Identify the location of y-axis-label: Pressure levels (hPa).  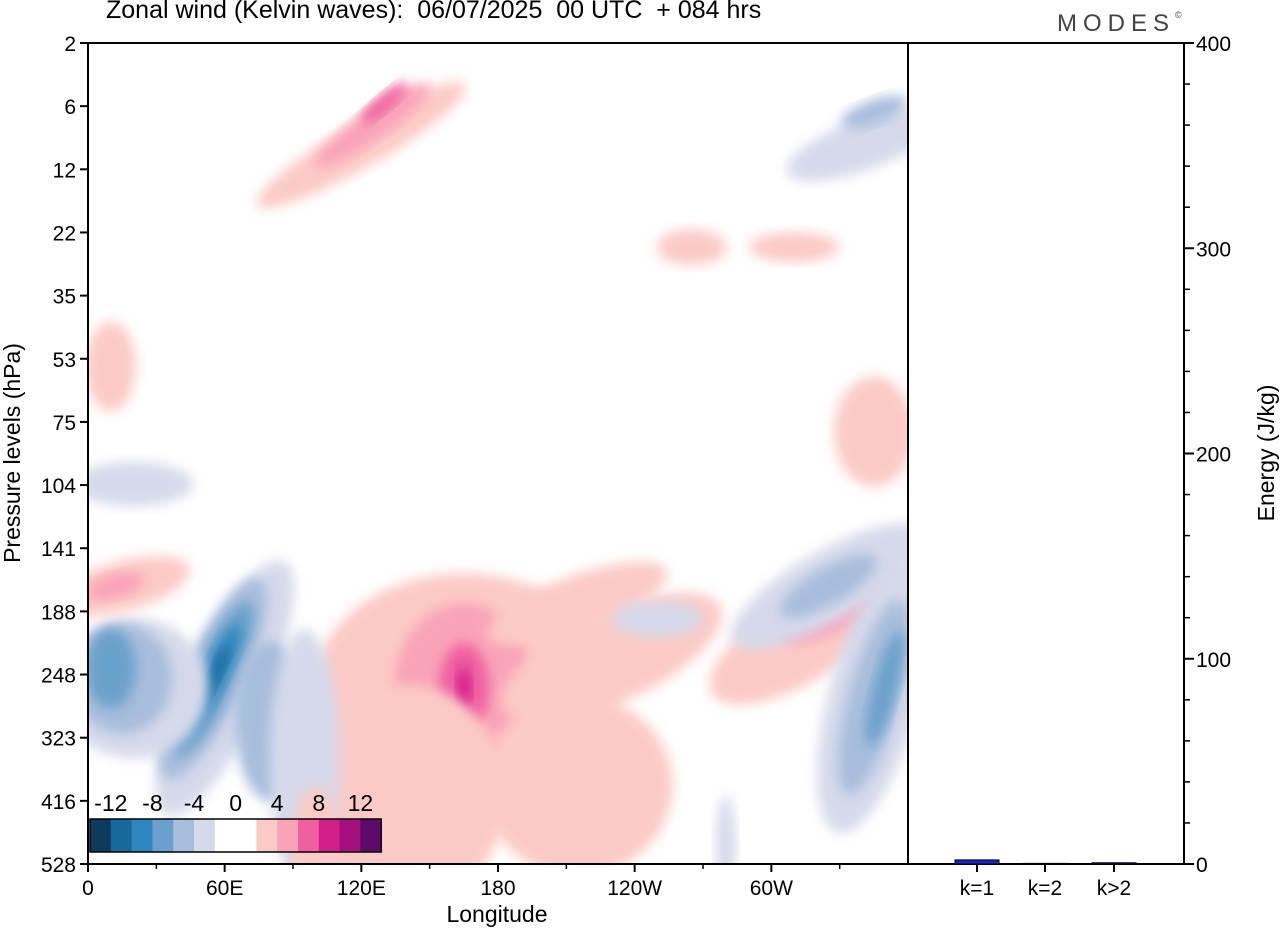
(12, 453).